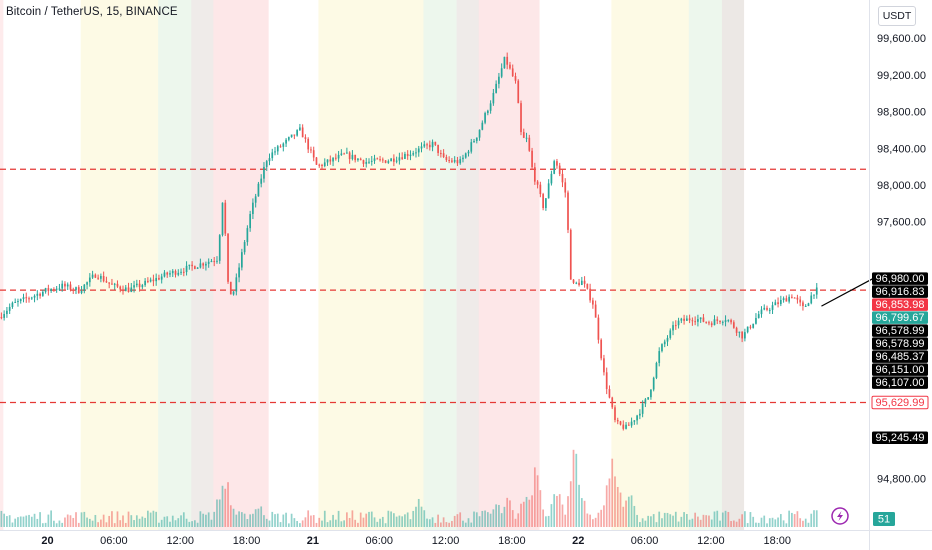 Image resolution: width=932 pixels, height=550 pixels. I want to click on price-tag-label-3: 96,799.67, so click(900, 318).